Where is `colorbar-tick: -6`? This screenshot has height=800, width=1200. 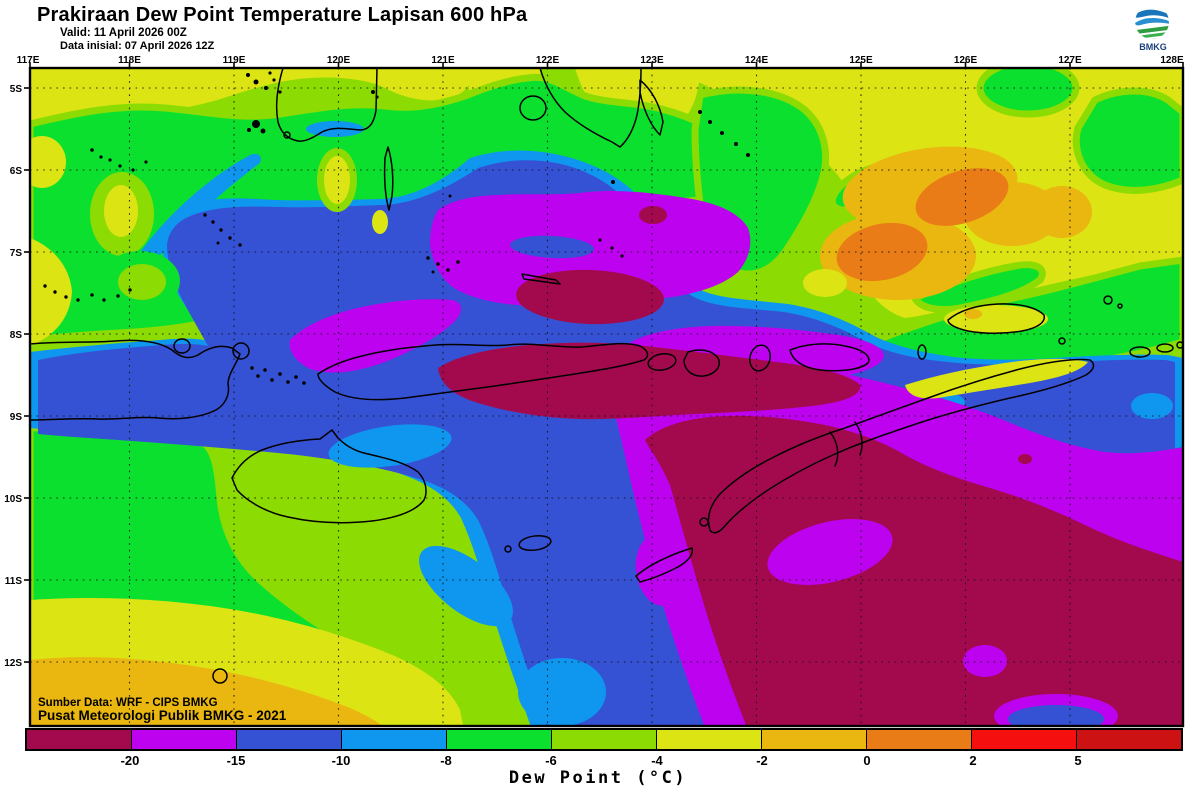
colorbar-tick: -6 is located at coordinates (551, 760).